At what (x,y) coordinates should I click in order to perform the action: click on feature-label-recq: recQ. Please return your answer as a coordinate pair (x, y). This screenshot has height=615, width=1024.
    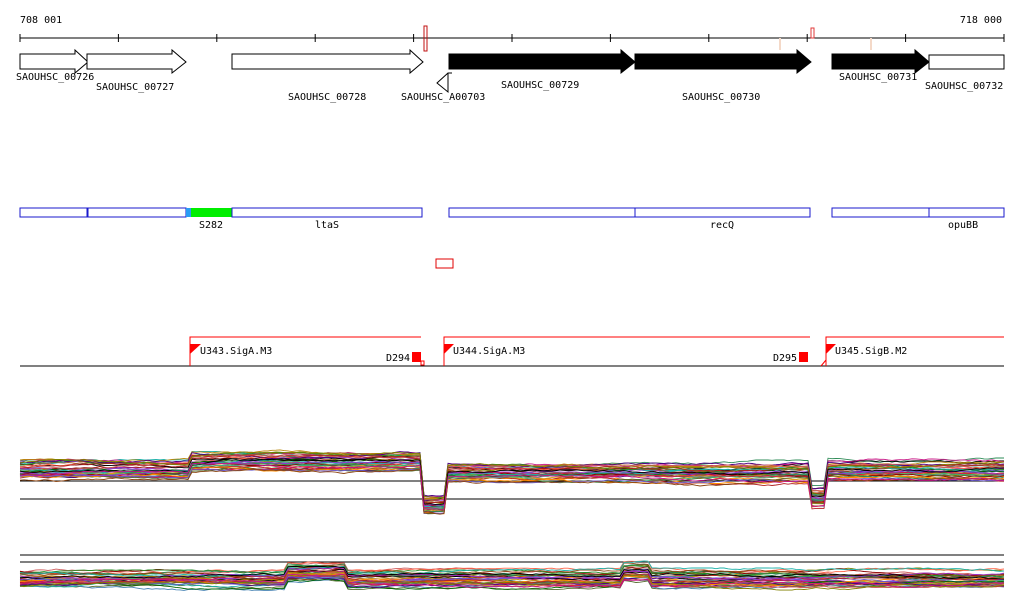
    Looking at the image, I should click on (722, 225).